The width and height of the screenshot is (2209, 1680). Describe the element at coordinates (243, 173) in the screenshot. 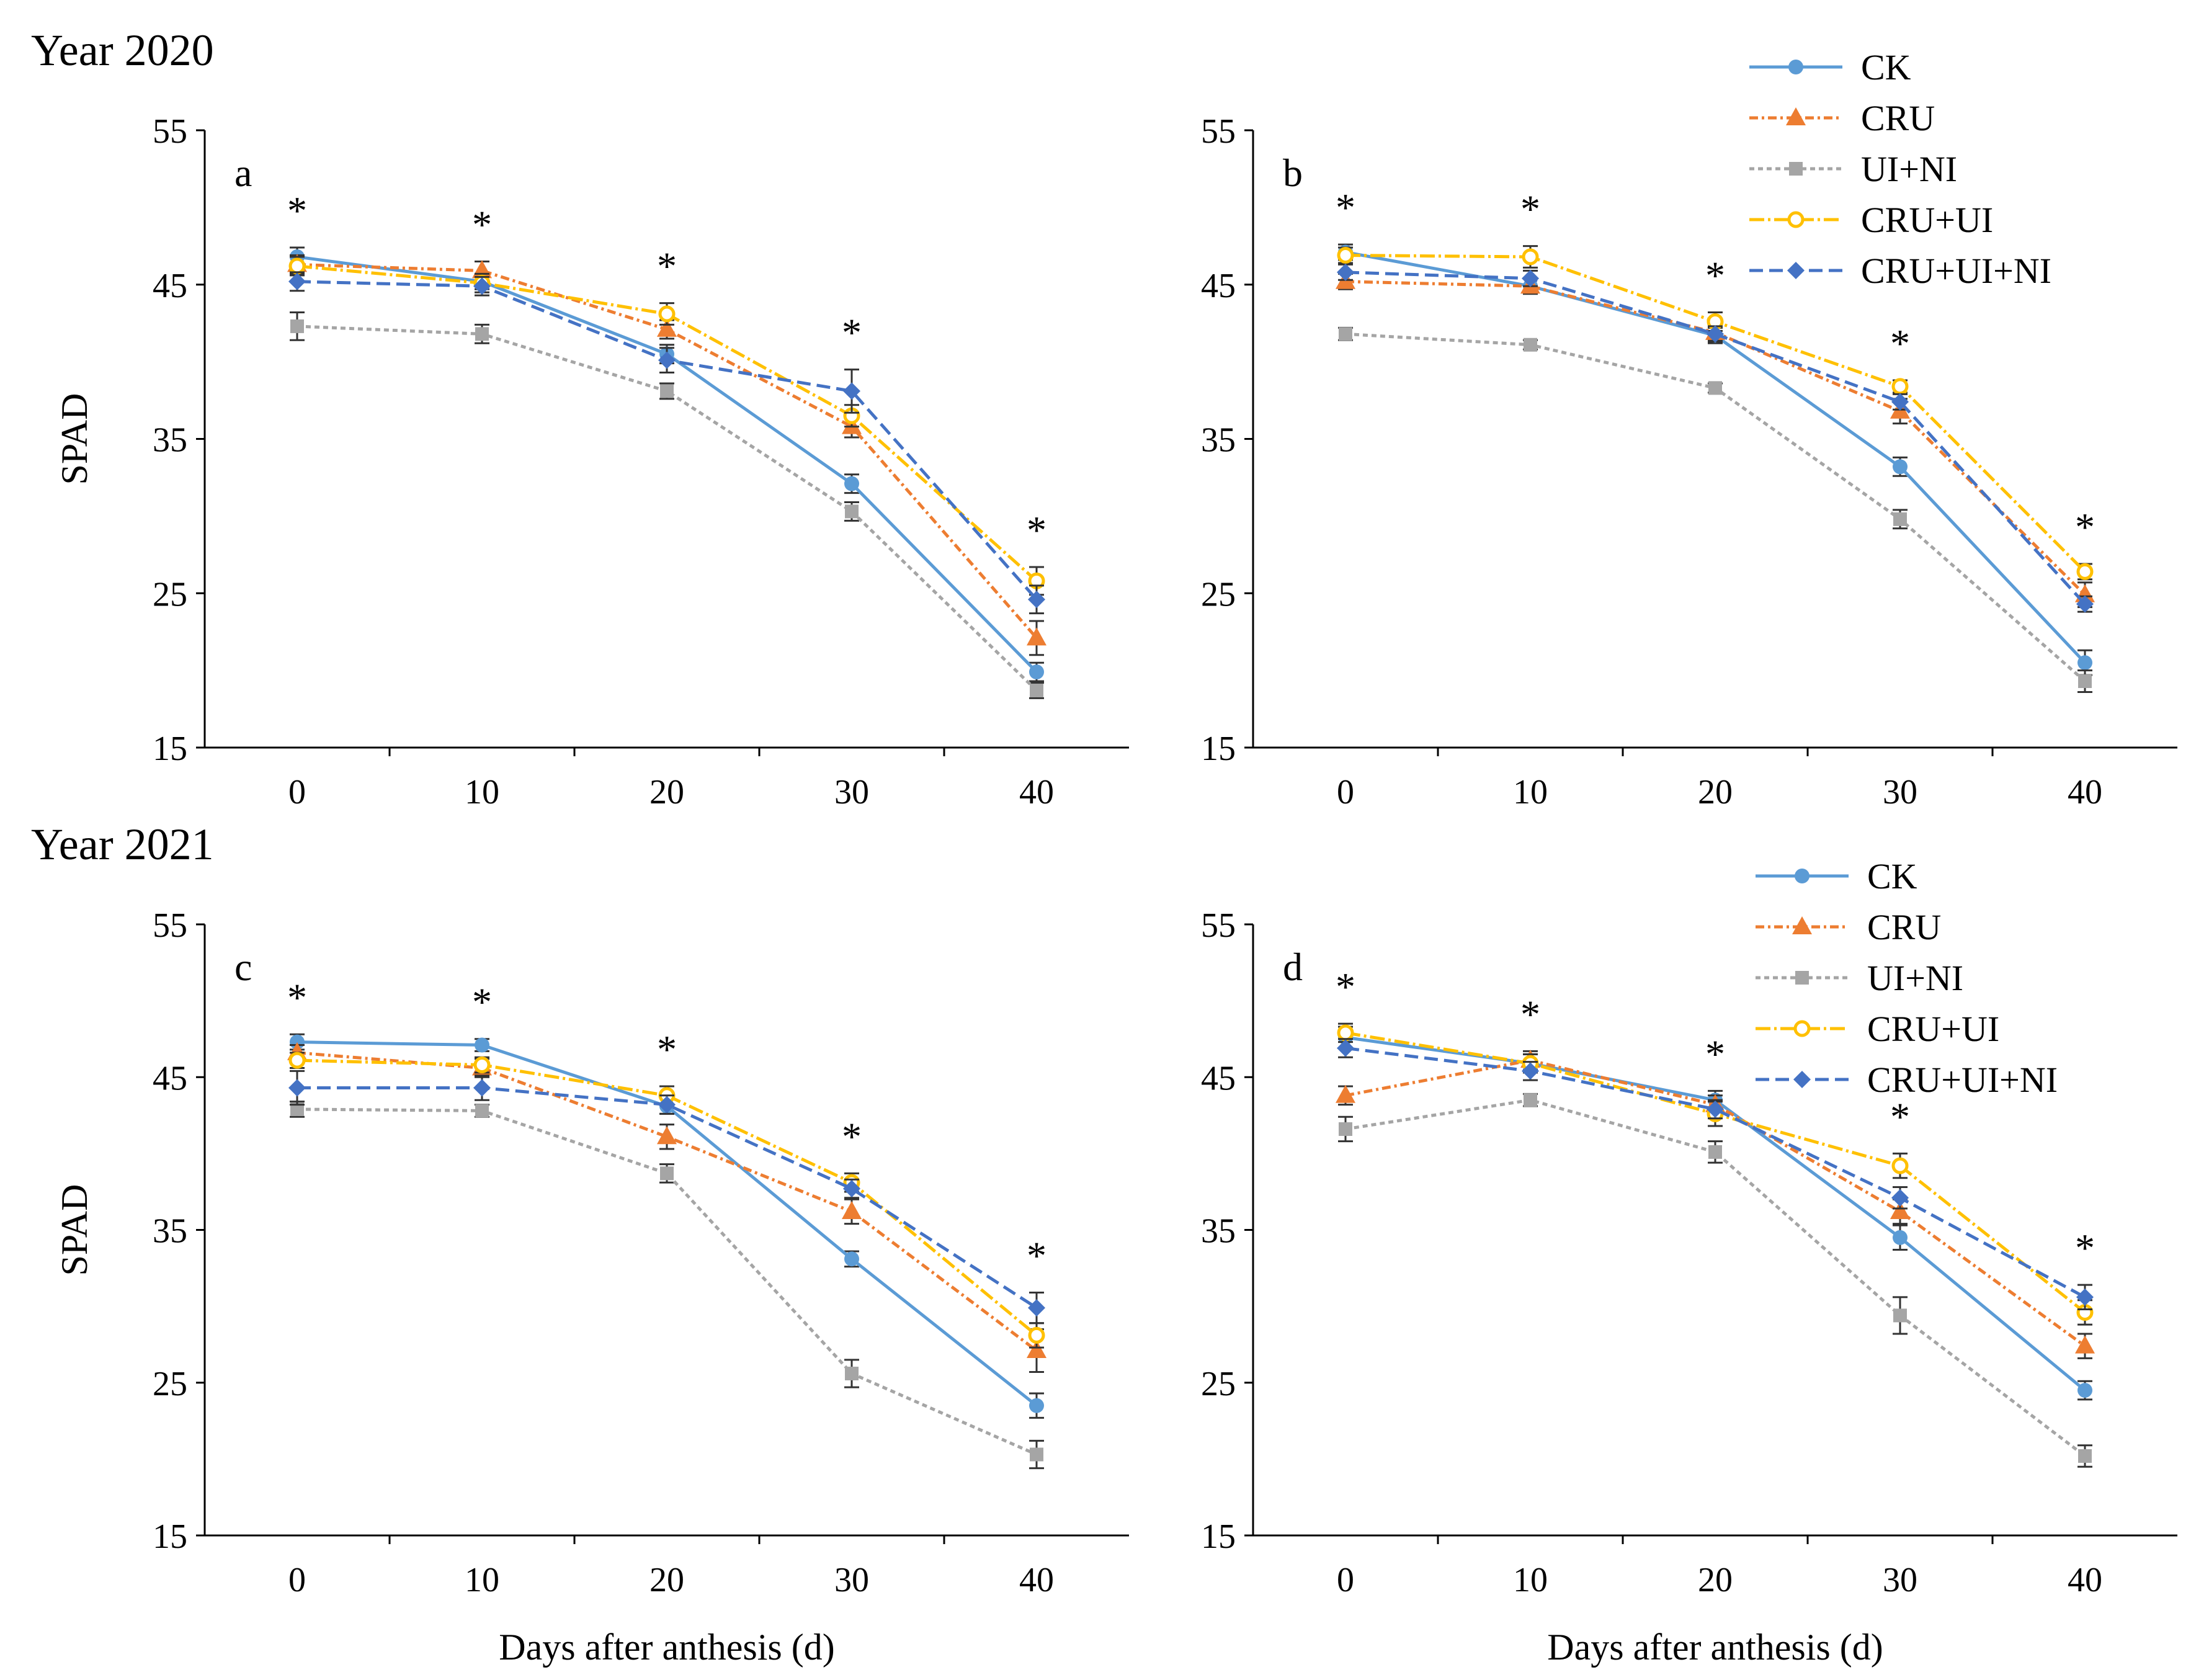

I see `panel-label: a` at that location.